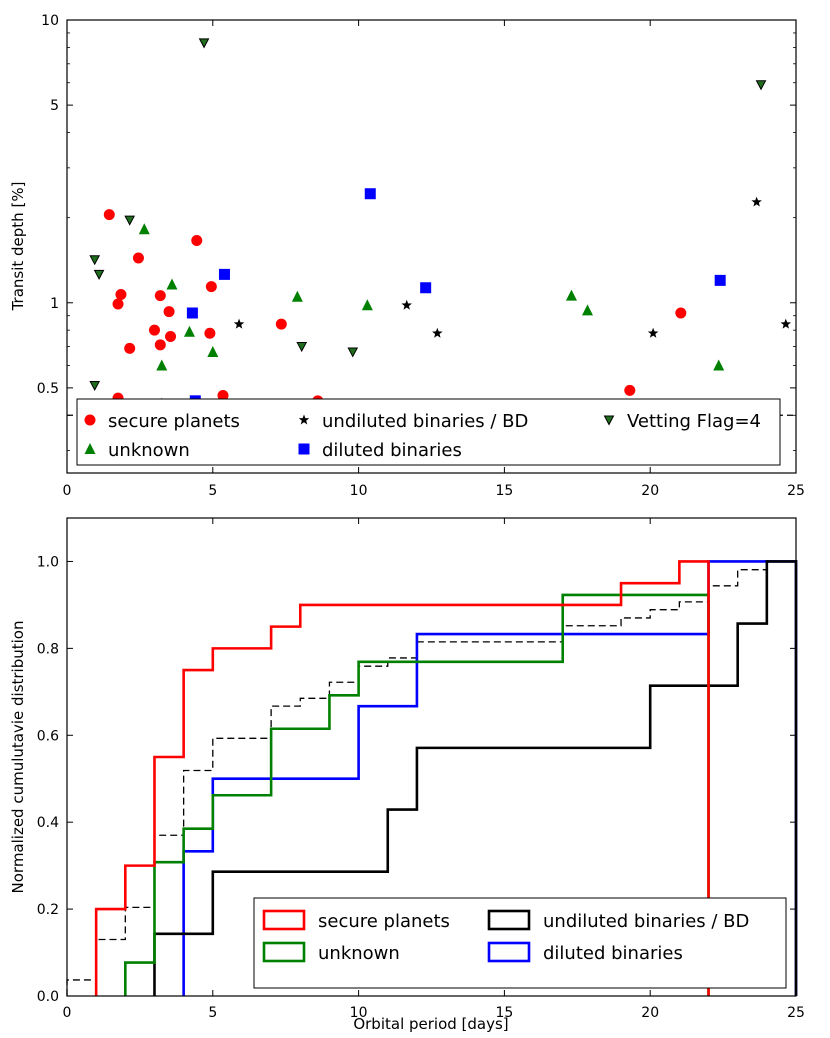  I want to click on y-tick-label: 0.0, so click(48, 997).